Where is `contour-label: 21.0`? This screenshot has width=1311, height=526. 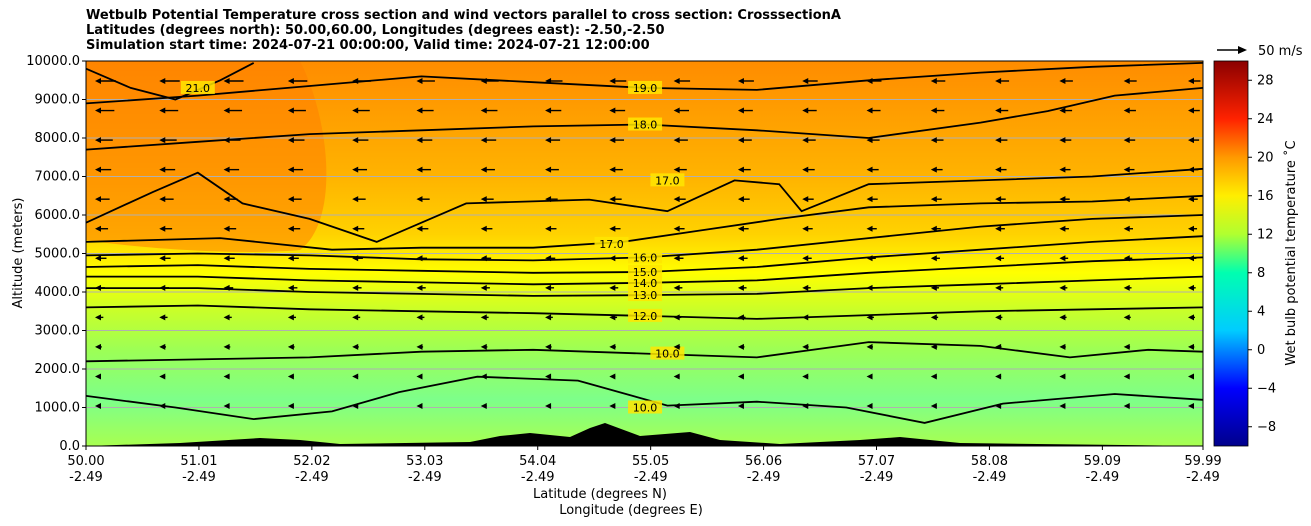 contour-label: 21.0 is located at coordinates (198, 88).